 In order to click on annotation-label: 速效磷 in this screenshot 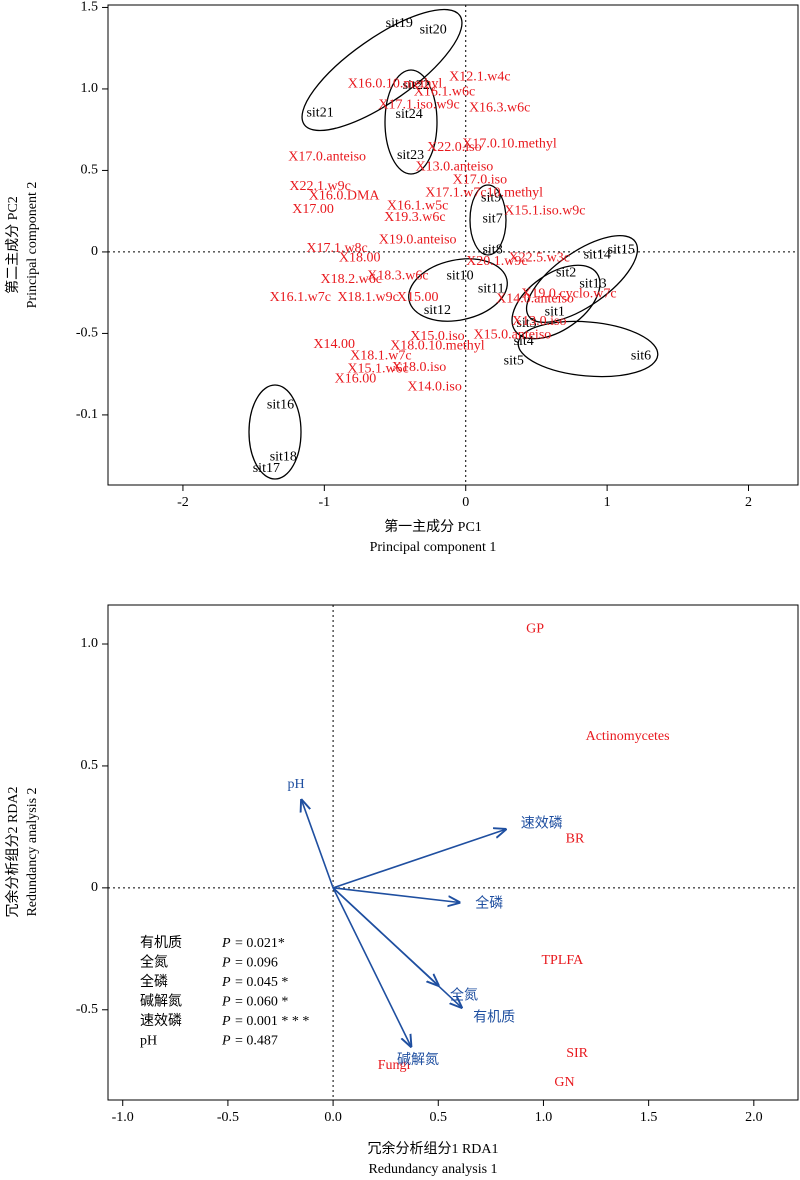, I will do `click(161, 1021)`.